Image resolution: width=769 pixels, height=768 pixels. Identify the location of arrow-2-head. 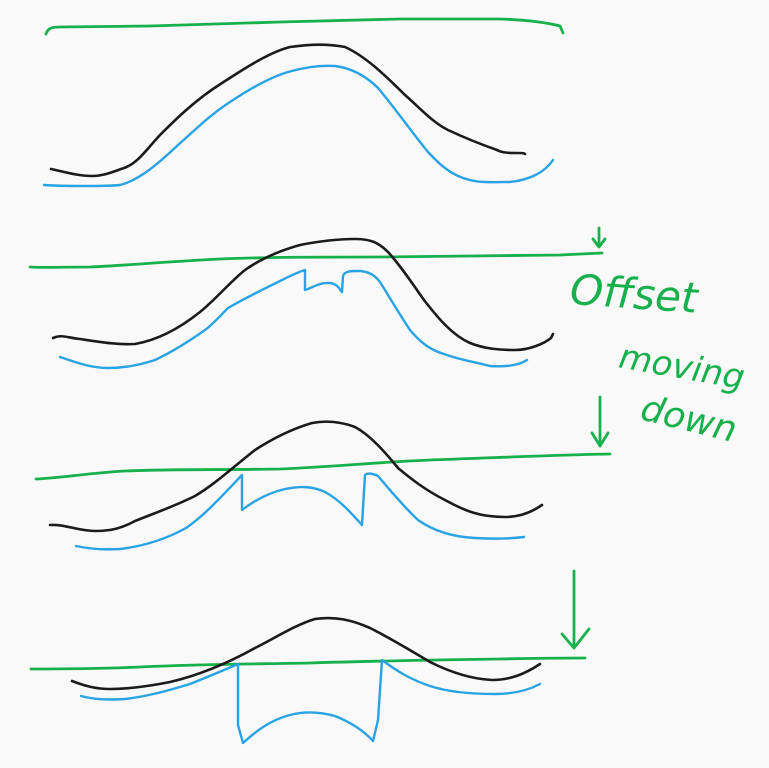
(599, 243).